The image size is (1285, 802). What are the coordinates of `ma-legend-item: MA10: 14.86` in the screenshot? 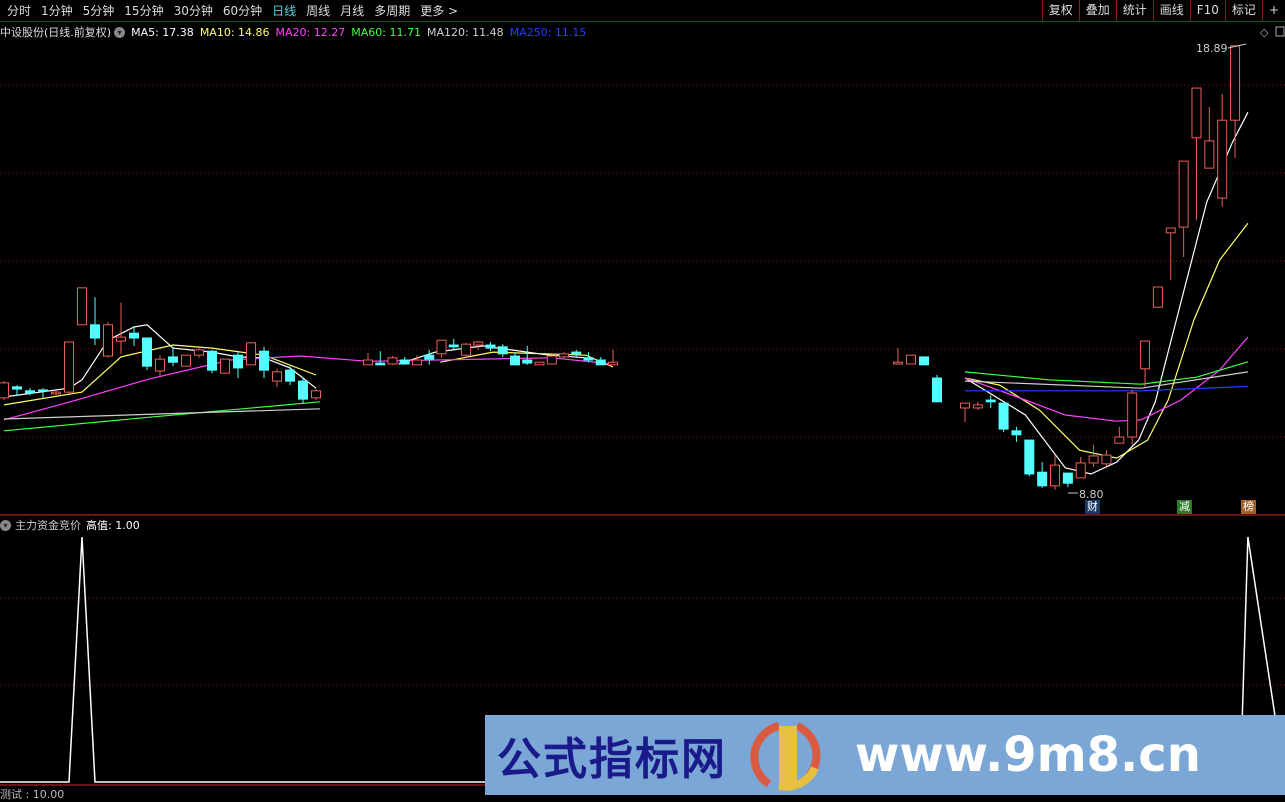 It's located at (234, 32).